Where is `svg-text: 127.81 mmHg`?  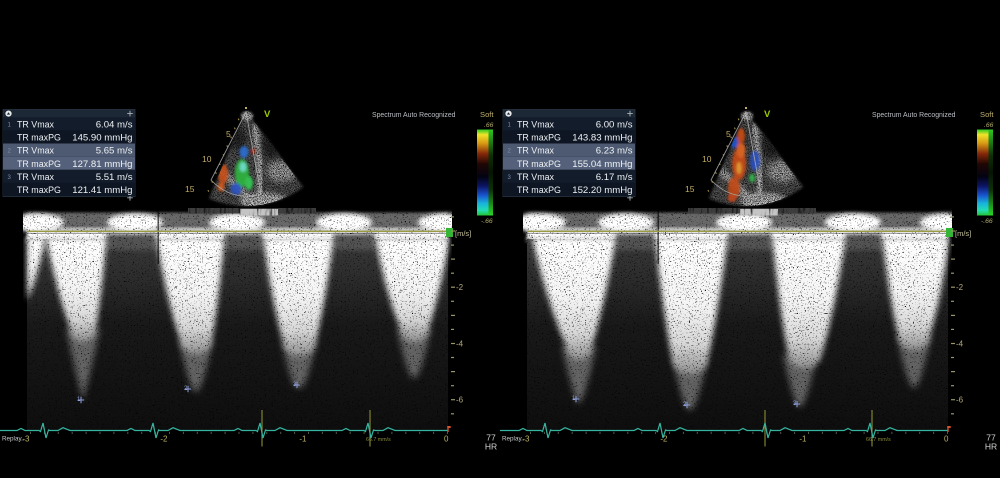
svg-text: 127.81 mmHg is located at coordinates (102, 164).